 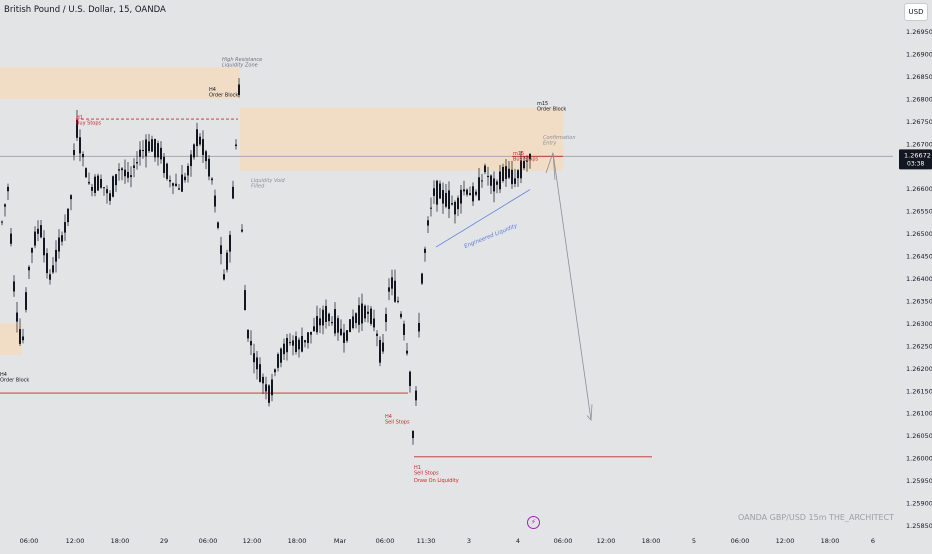 What do you see at coordinates (401, 139) in the screenshot?
I see `order-block-zone` at bounding box center [401, 139].